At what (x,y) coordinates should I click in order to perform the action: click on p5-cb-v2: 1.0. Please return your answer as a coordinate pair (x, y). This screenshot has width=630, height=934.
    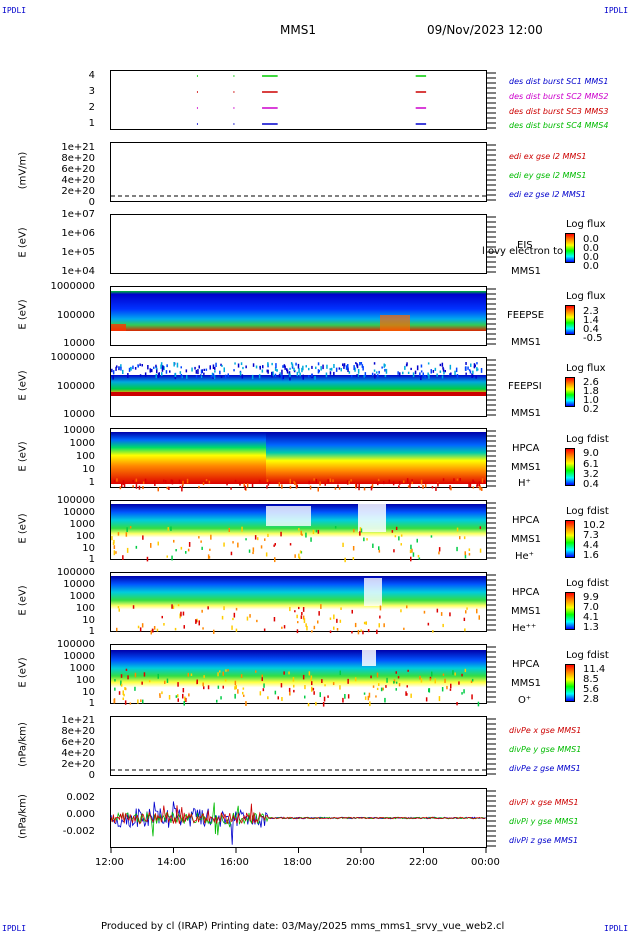
    Looking at the image, I should click on (591, 400).